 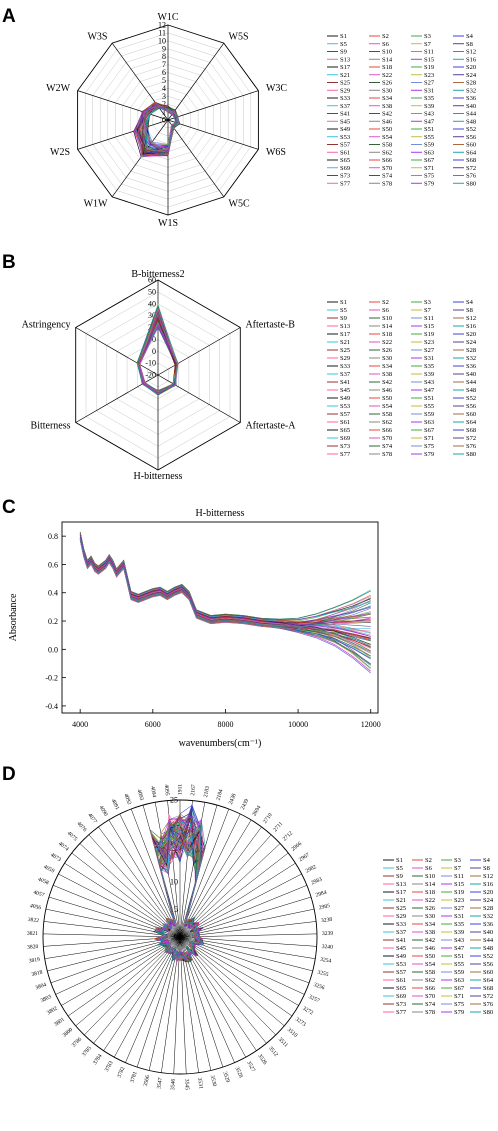 What do you see at coordinates (328, 934) in the screenshot?
I see `axis-label: 3239` at bounding box center [328, 934].